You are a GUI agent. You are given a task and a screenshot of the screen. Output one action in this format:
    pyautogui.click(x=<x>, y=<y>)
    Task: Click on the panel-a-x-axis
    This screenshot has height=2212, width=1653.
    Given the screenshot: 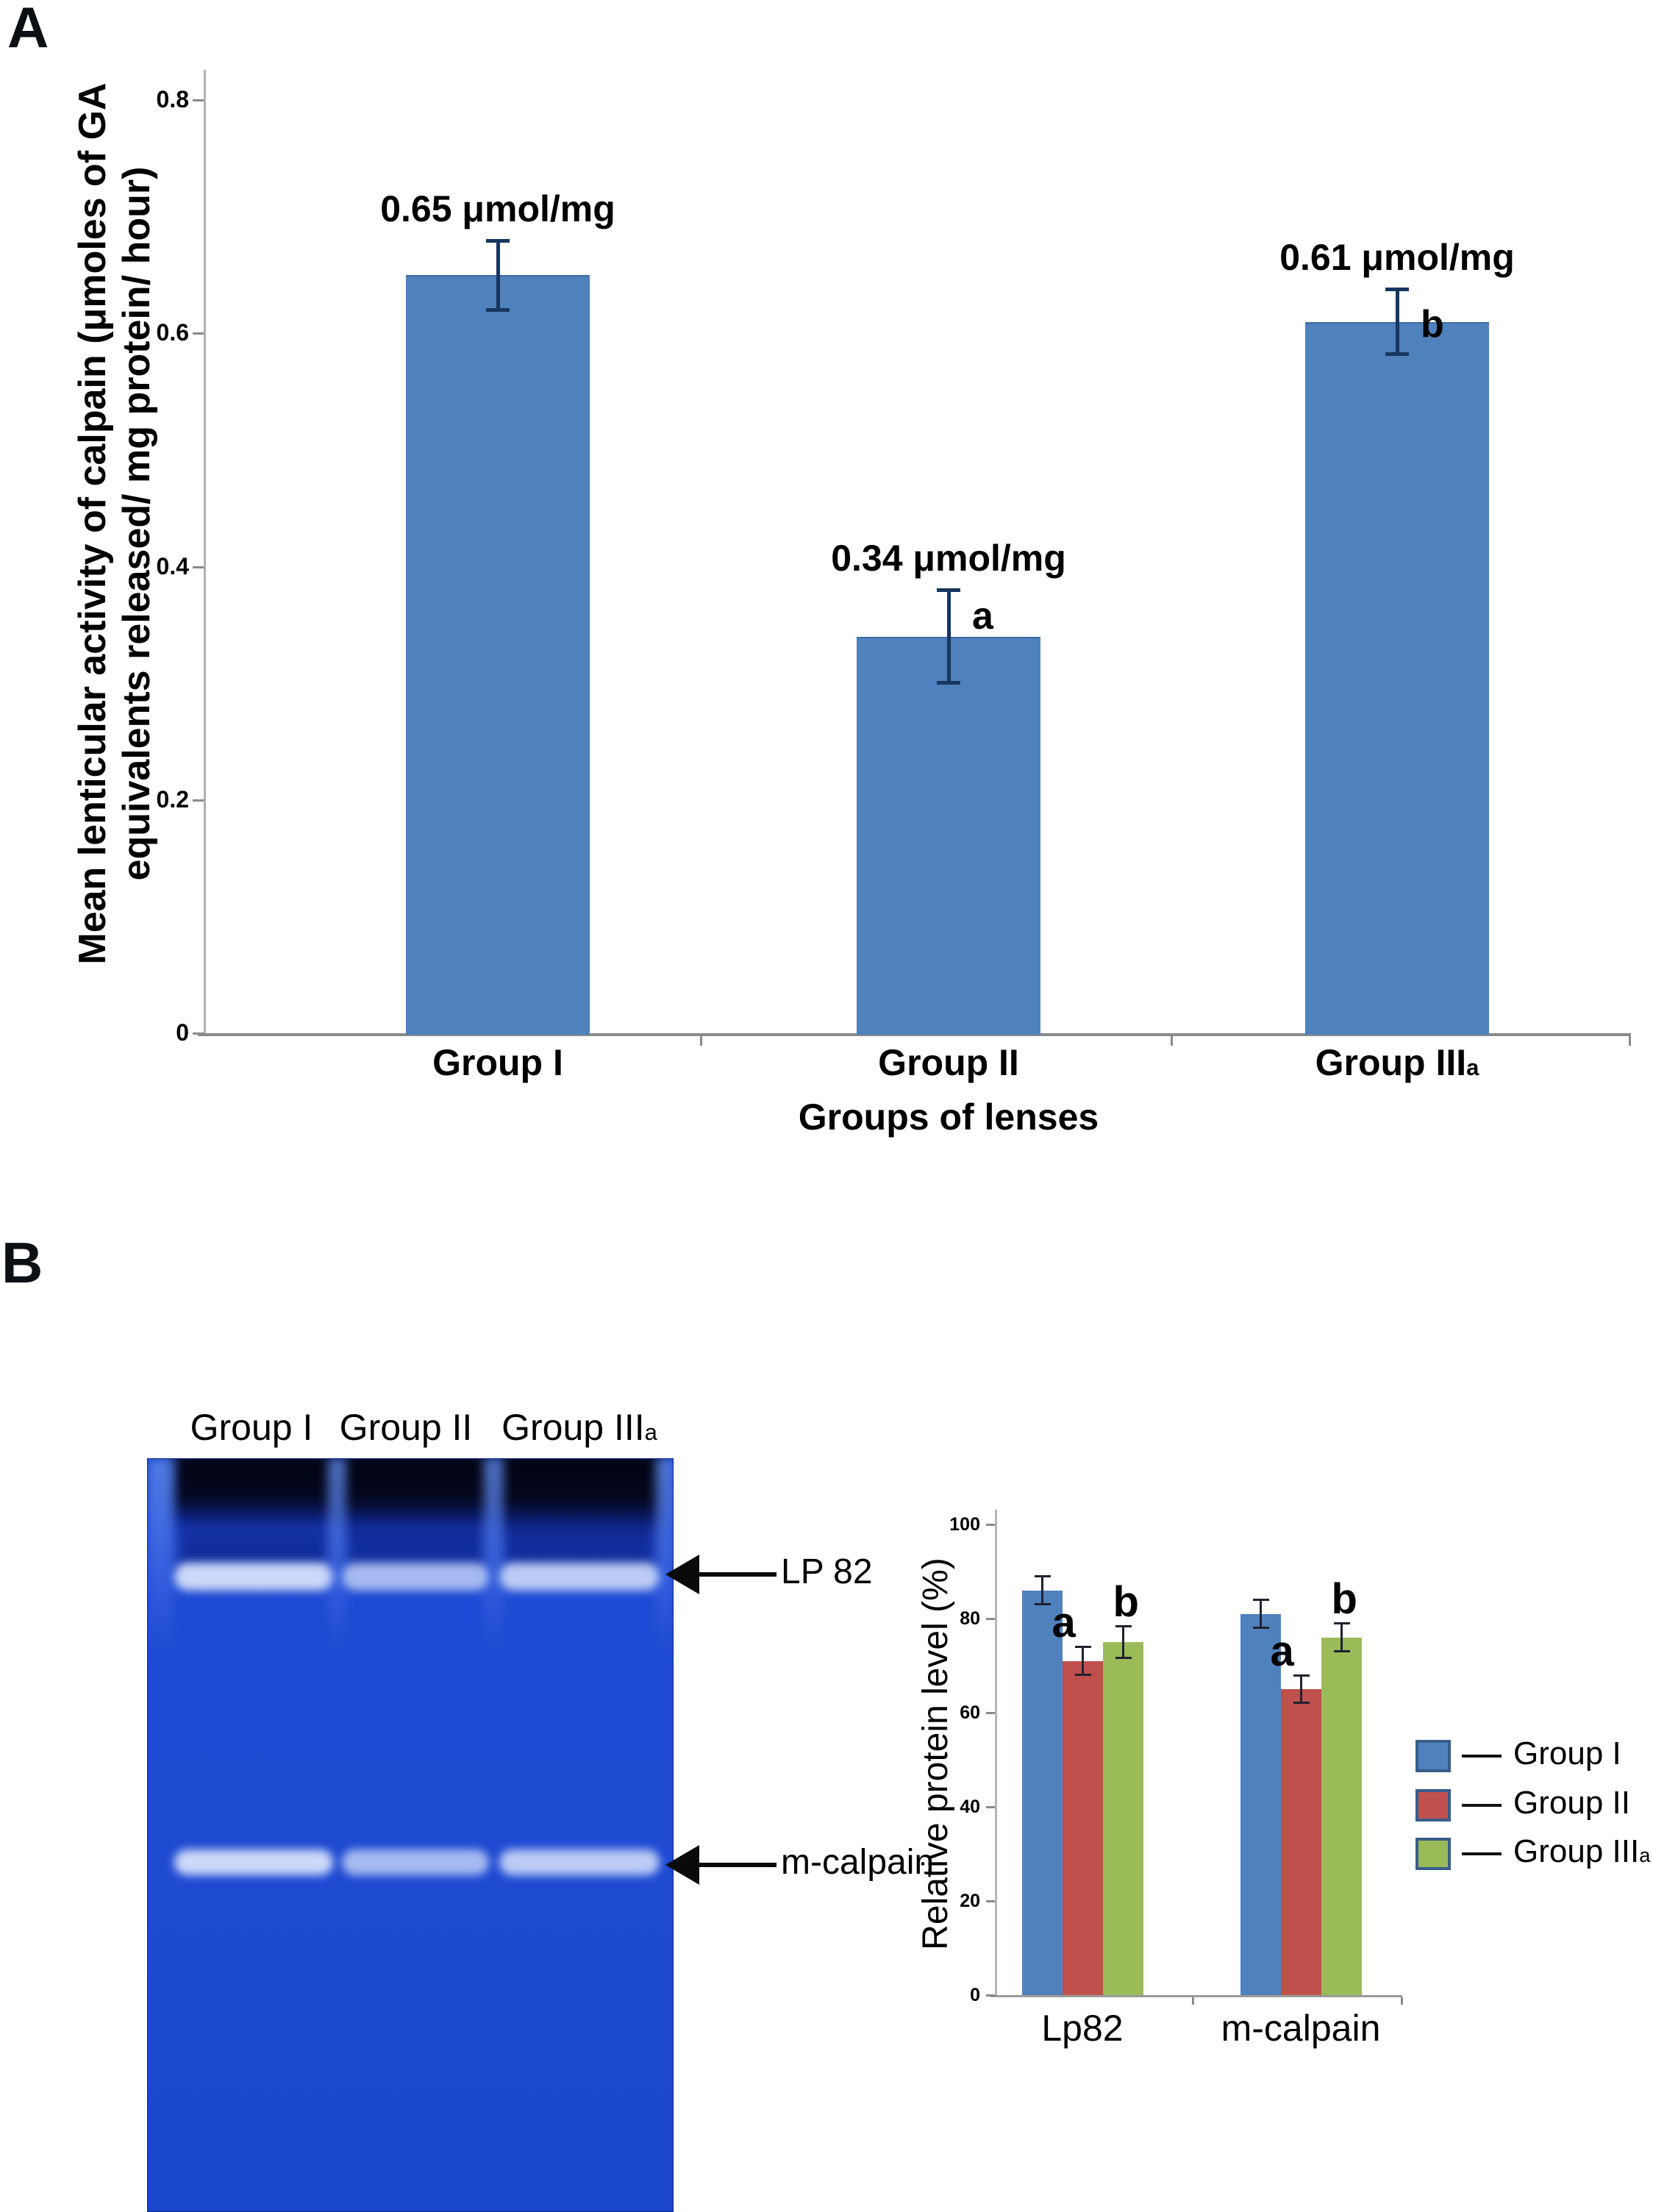 What is the action you would take?
    pyautogui.click(x=914, y=1034)
    